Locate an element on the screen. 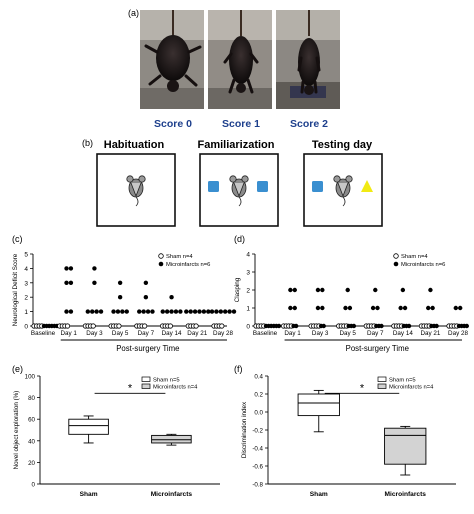  panel-c-label: (c) is located at coordinates (17, 239).